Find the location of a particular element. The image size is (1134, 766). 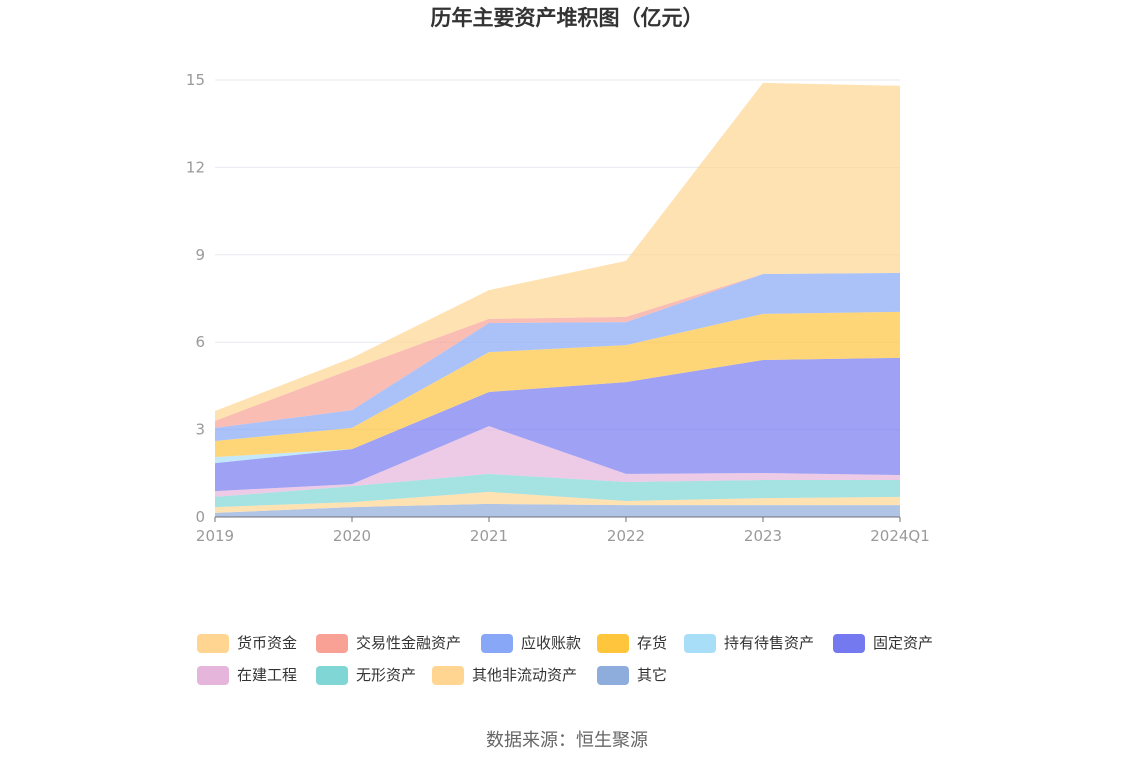

legend-label: 其它 is located at coordinates (652, 675).